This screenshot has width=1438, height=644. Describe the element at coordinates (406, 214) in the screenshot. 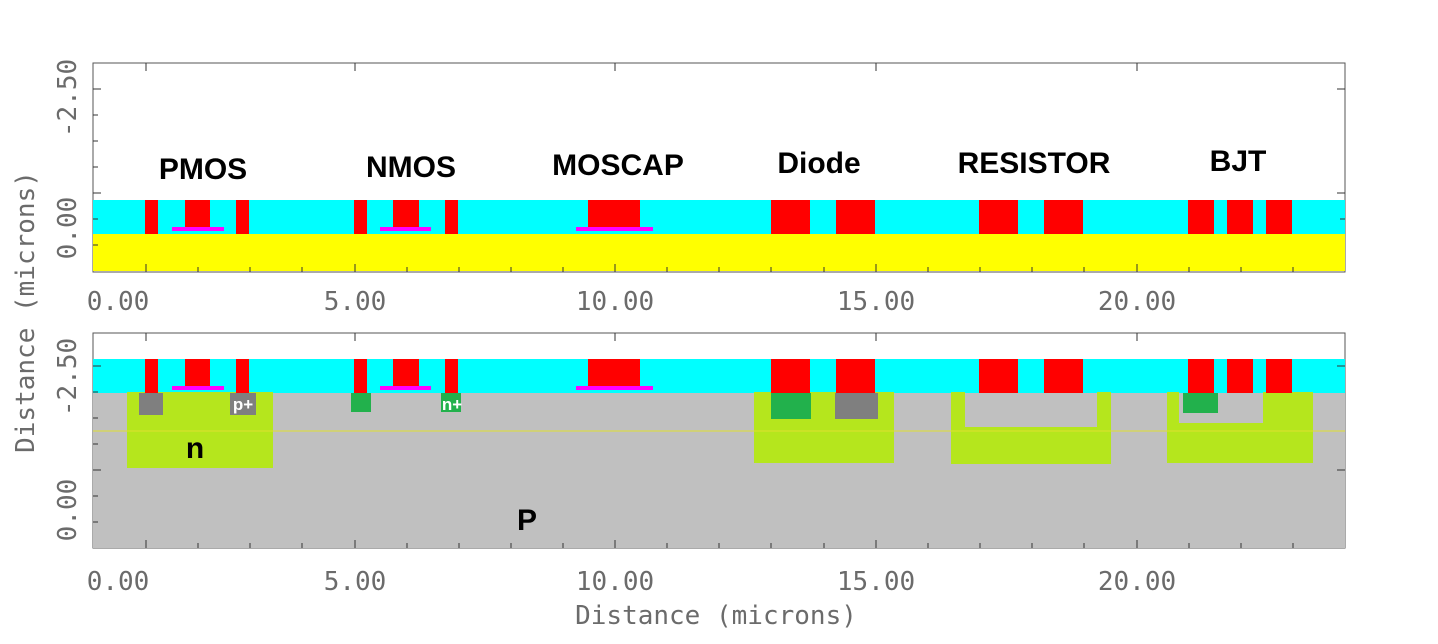

I see `nmos-gate` at that location.